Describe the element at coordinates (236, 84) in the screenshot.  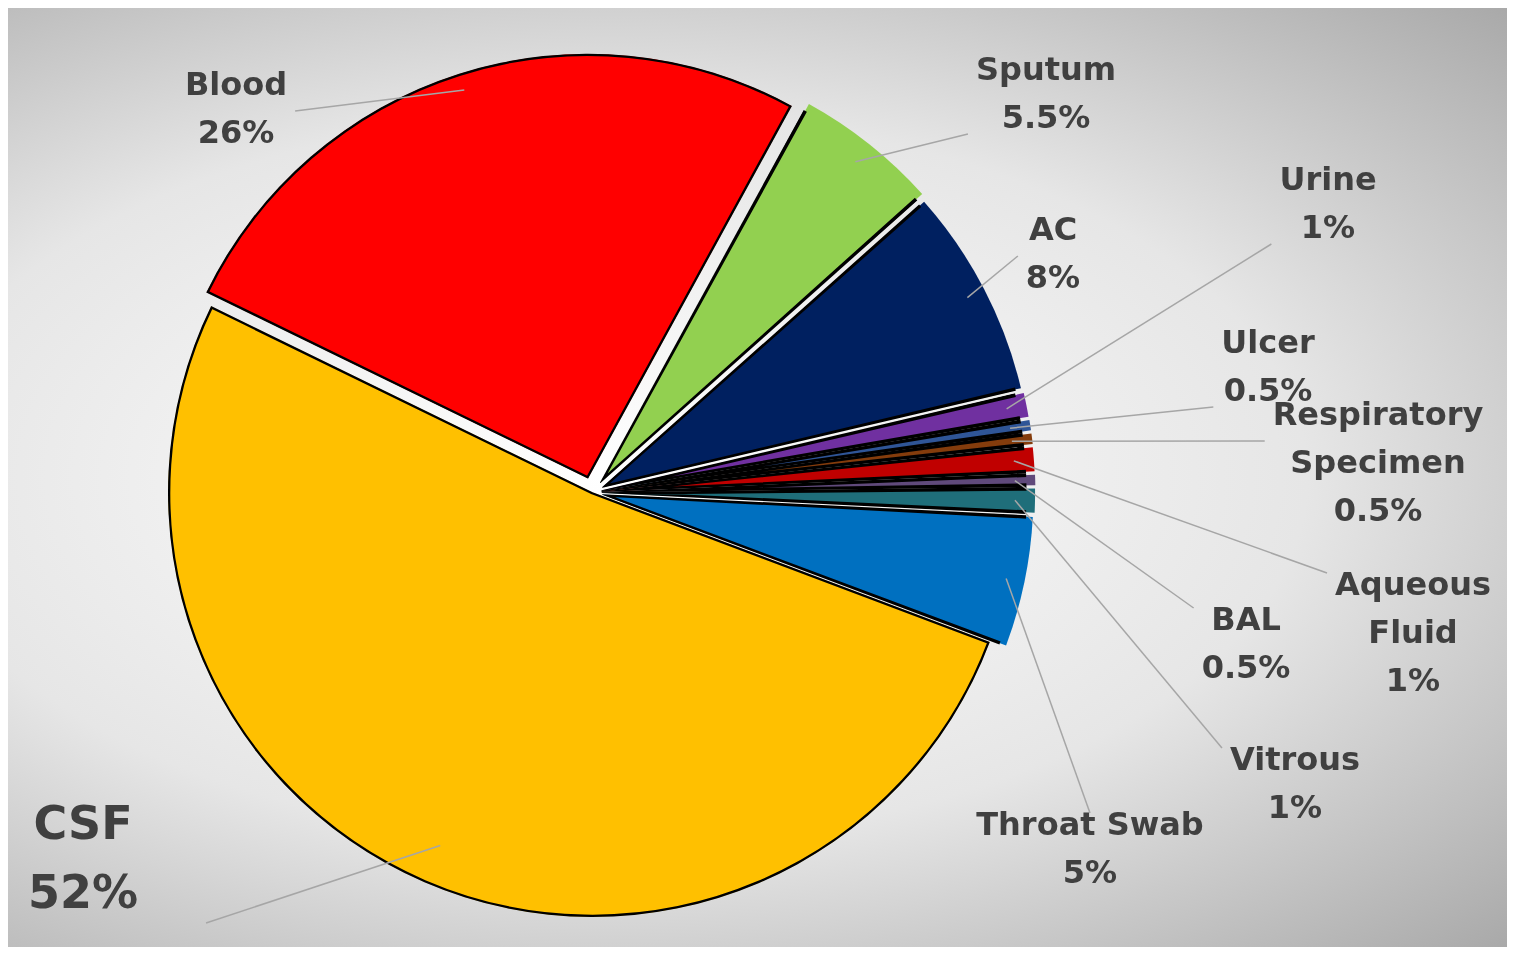
I see `slice-label: Blood` at that location.